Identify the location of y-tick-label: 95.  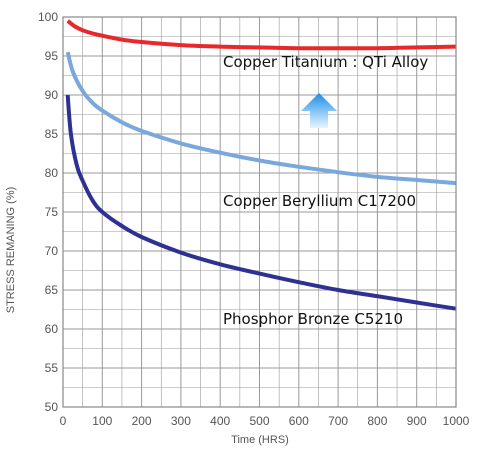
(52, 56).